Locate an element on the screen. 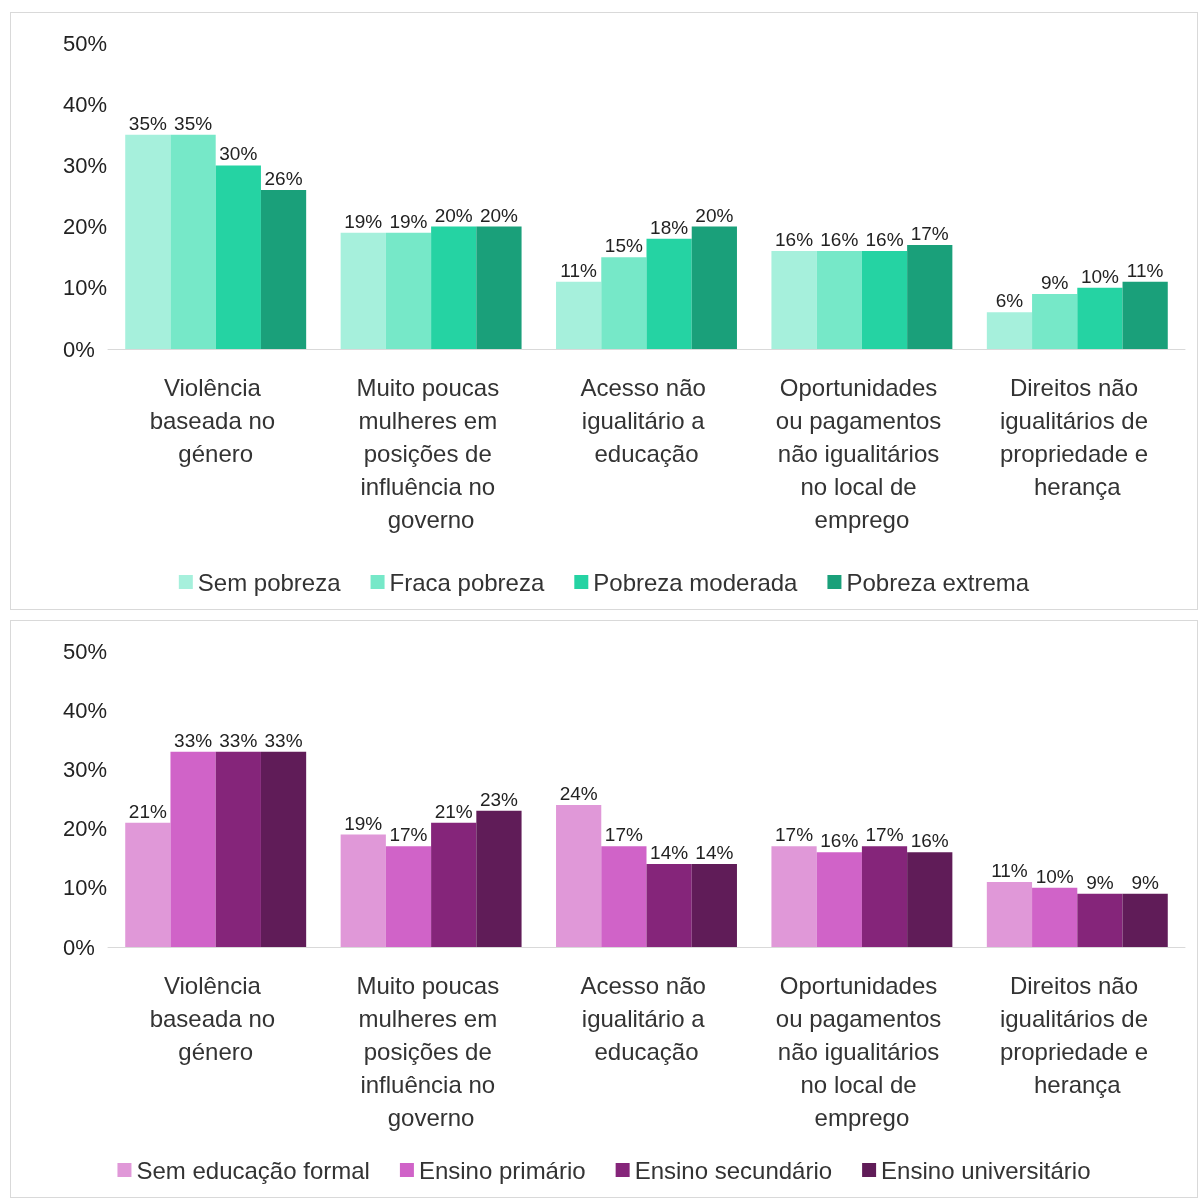 The height and width of the screenshot is (1199, 1200). legend-label: Ensino universitário is located at coordinates (986, 1170).